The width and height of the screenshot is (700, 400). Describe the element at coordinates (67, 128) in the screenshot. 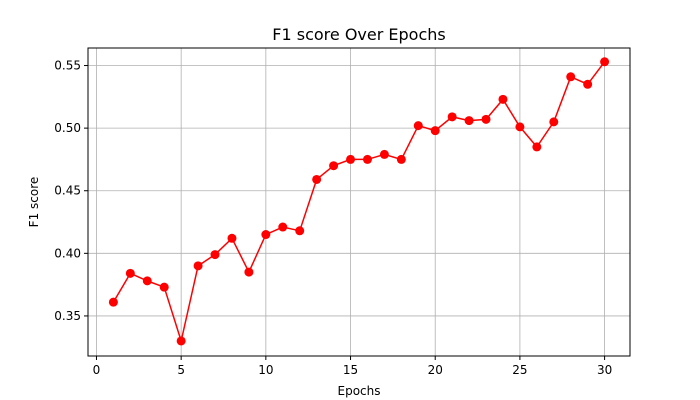

I see `y-tick-label: 0.50` at that location.